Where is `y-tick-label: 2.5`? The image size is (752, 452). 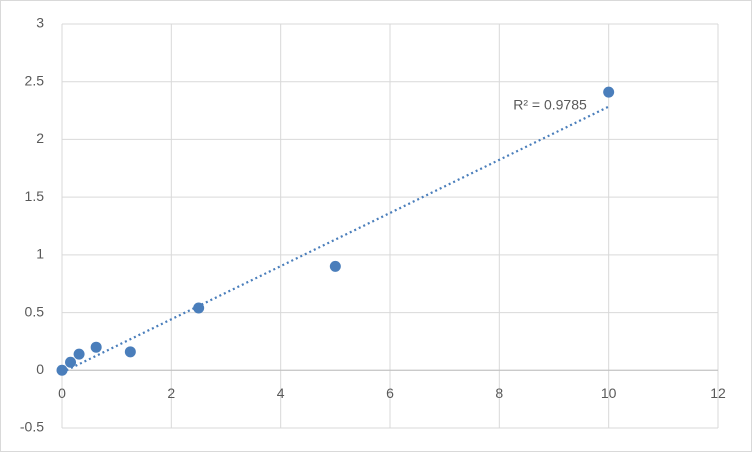 y-tick-label: 2.5 is located at coordinates (35, 80).